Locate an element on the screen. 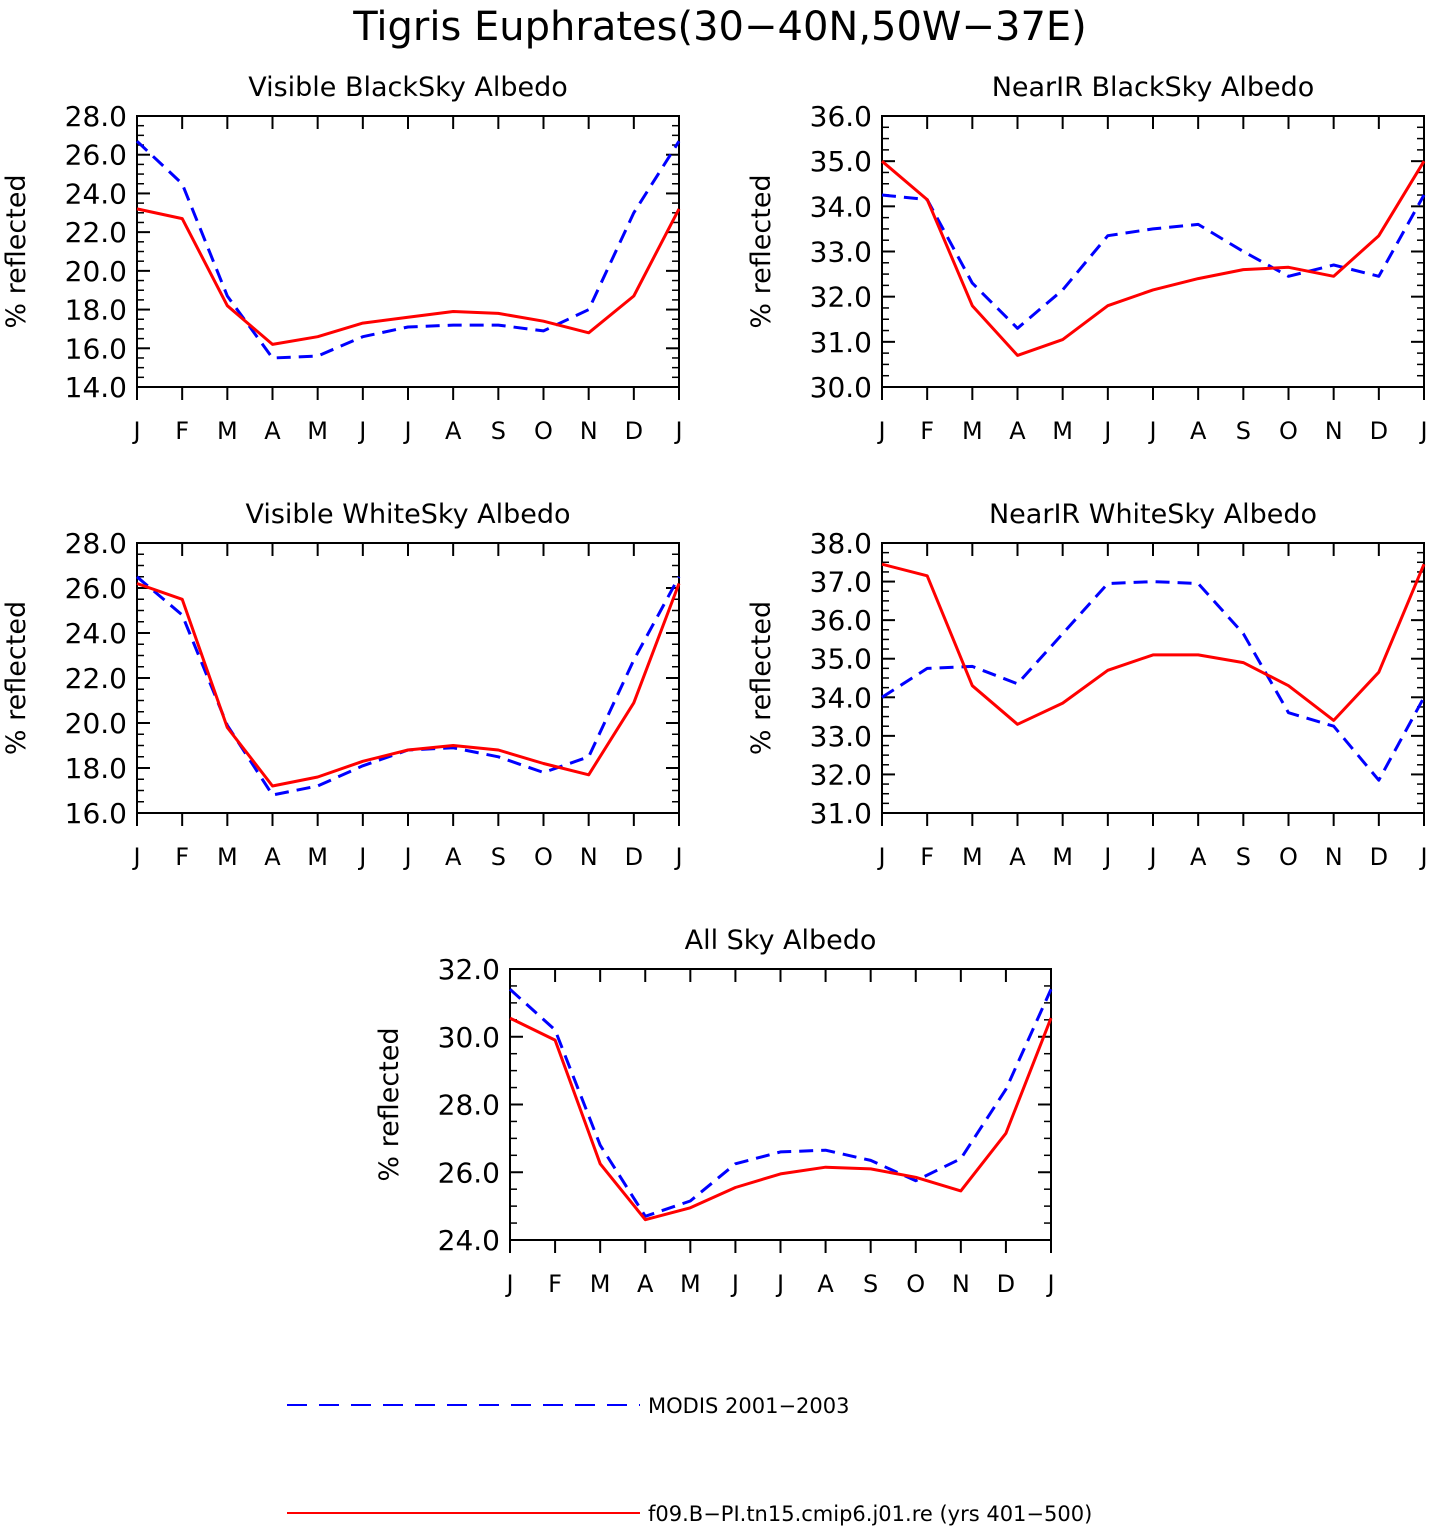 The width and height of the screenshot is (1439, 1527). panel-title: All Sky Albedo is located at coordinates (781, 940).